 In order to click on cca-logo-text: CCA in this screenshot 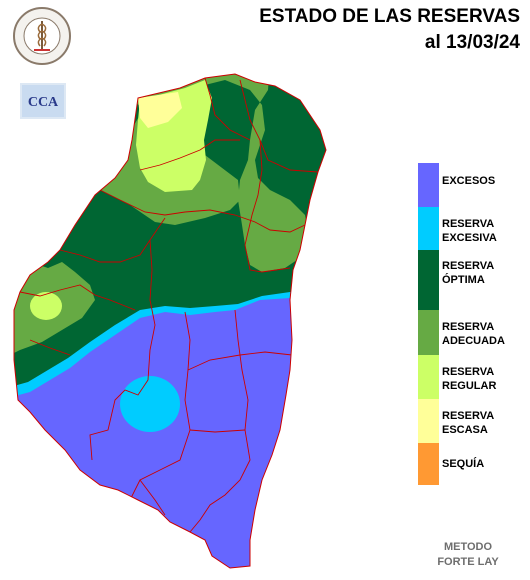, I will do `click(43, 102)`.